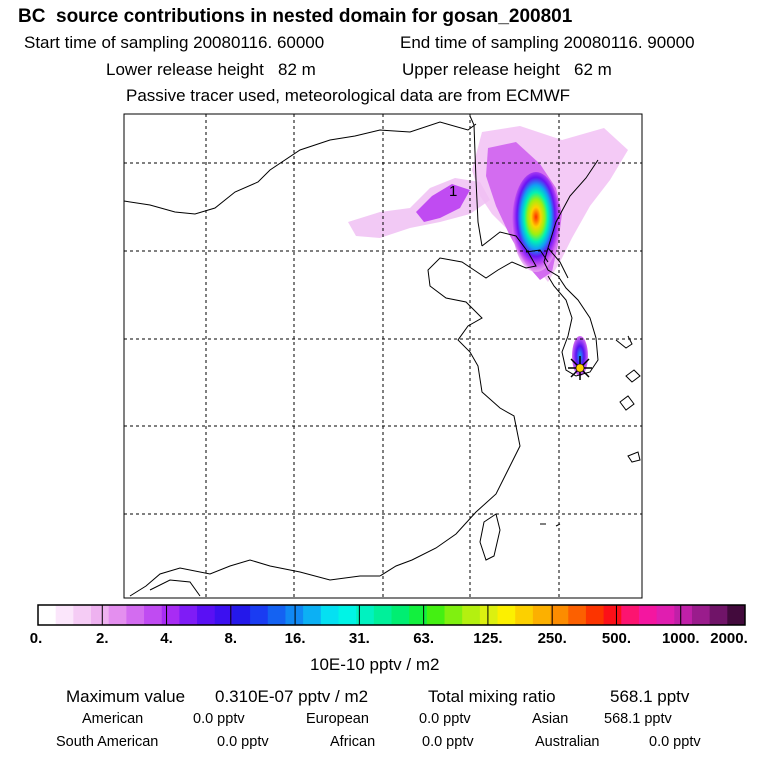  What do you see at coordinates (492, 696) in the screenshot?
I see `total-mixing-label: Total mixing ratio` at bounding box center [492, 696].